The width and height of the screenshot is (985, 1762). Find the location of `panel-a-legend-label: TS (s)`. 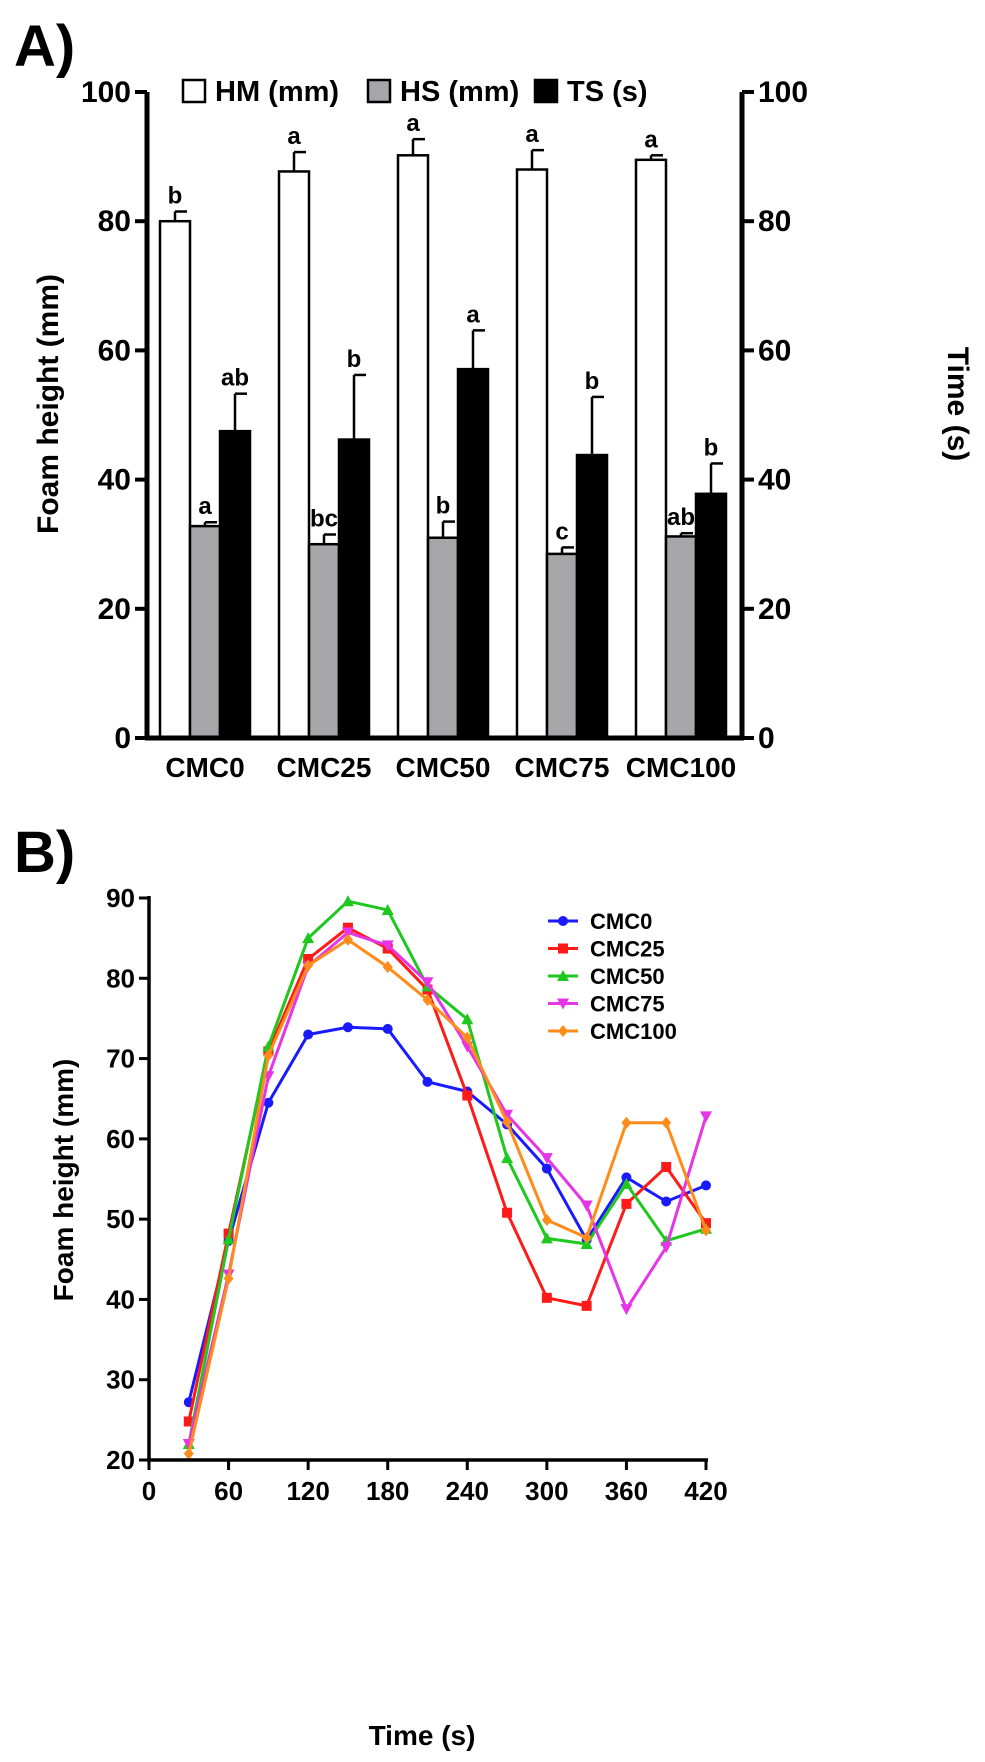

panel-a-legend-label: TS (s) is located at coordinates (607, 92).